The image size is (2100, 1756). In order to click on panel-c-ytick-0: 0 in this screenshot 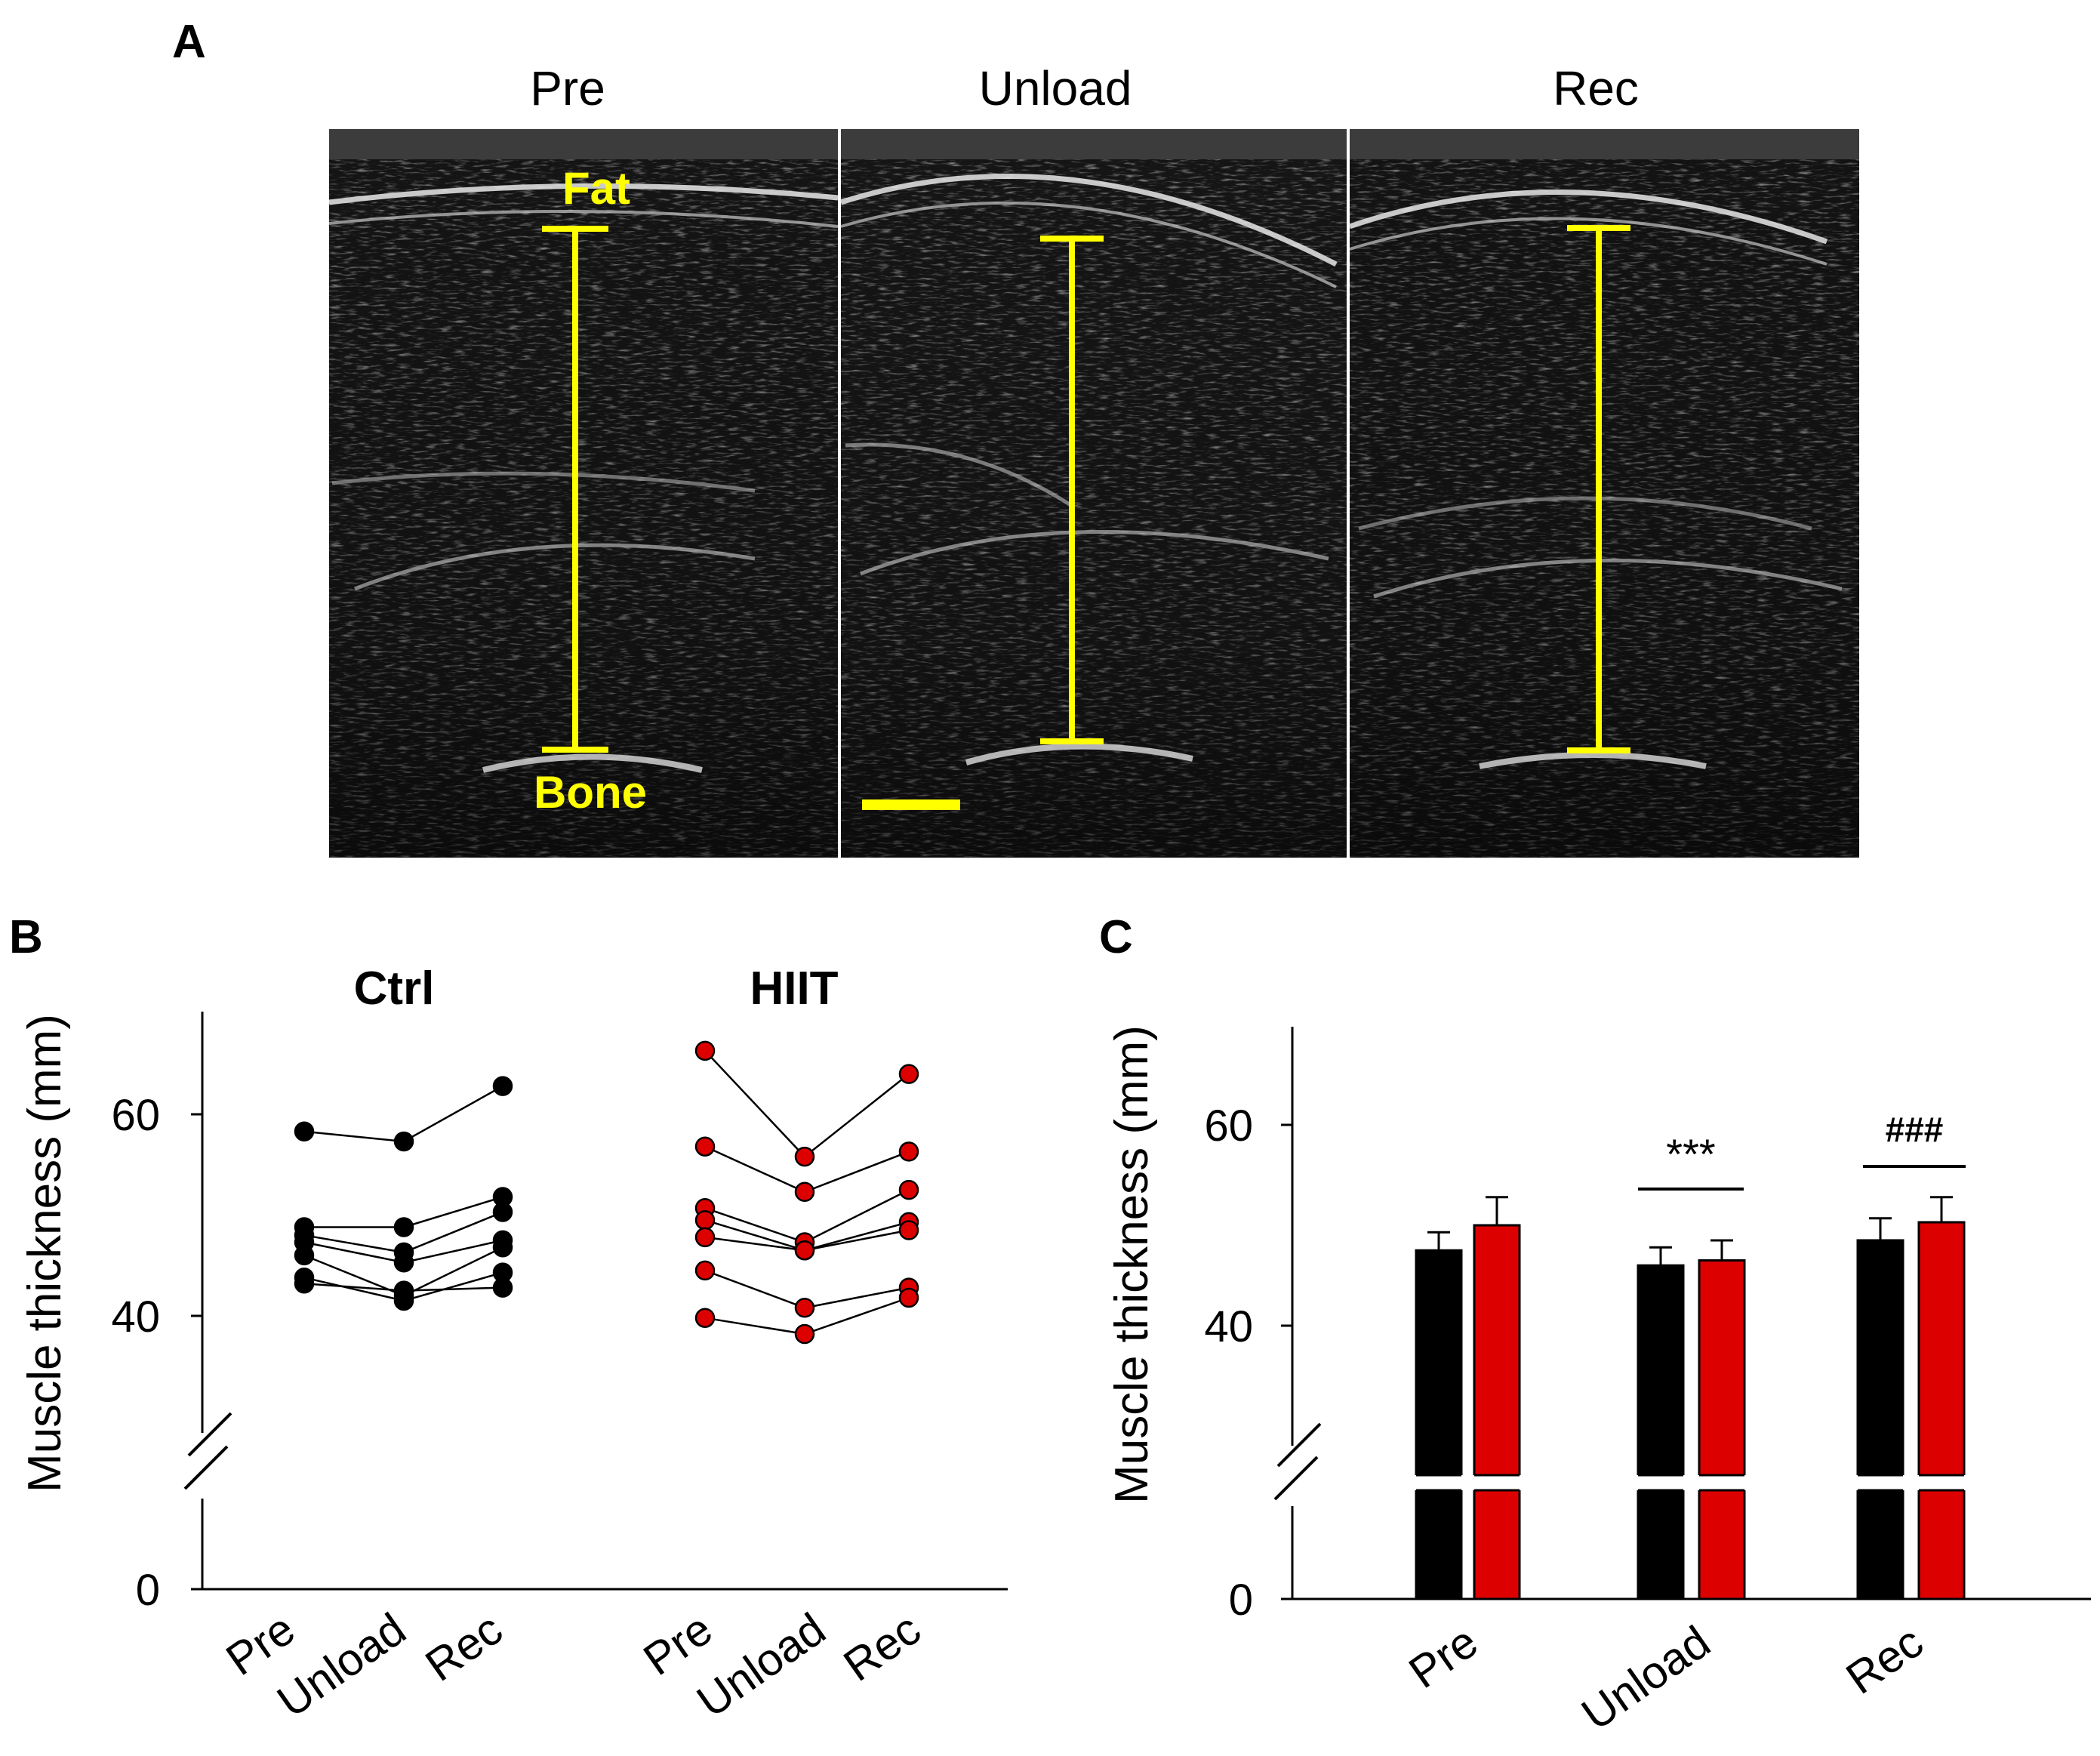, I will do `click(1241, 1600)`.